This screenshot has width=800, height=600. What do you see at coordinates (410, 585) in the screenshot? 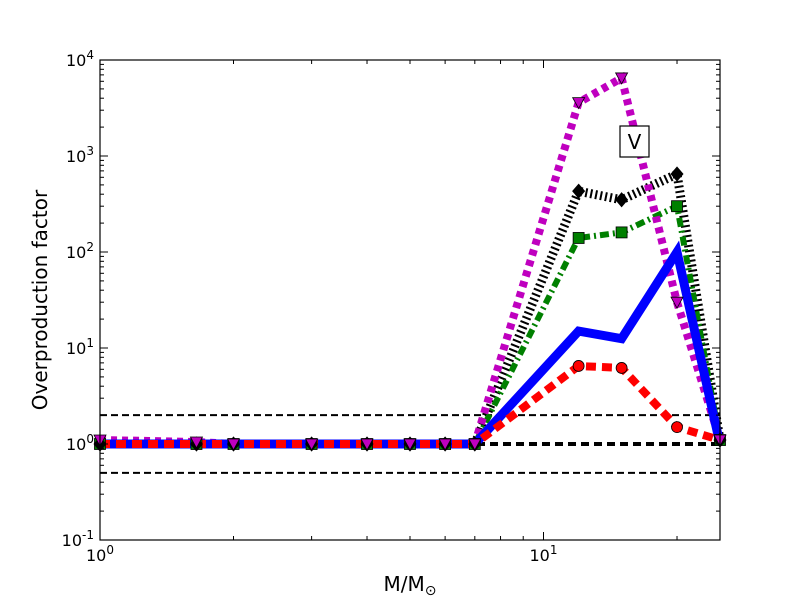
I see `x-axis-label: M/M⊙` at bounding box center [410, 585].